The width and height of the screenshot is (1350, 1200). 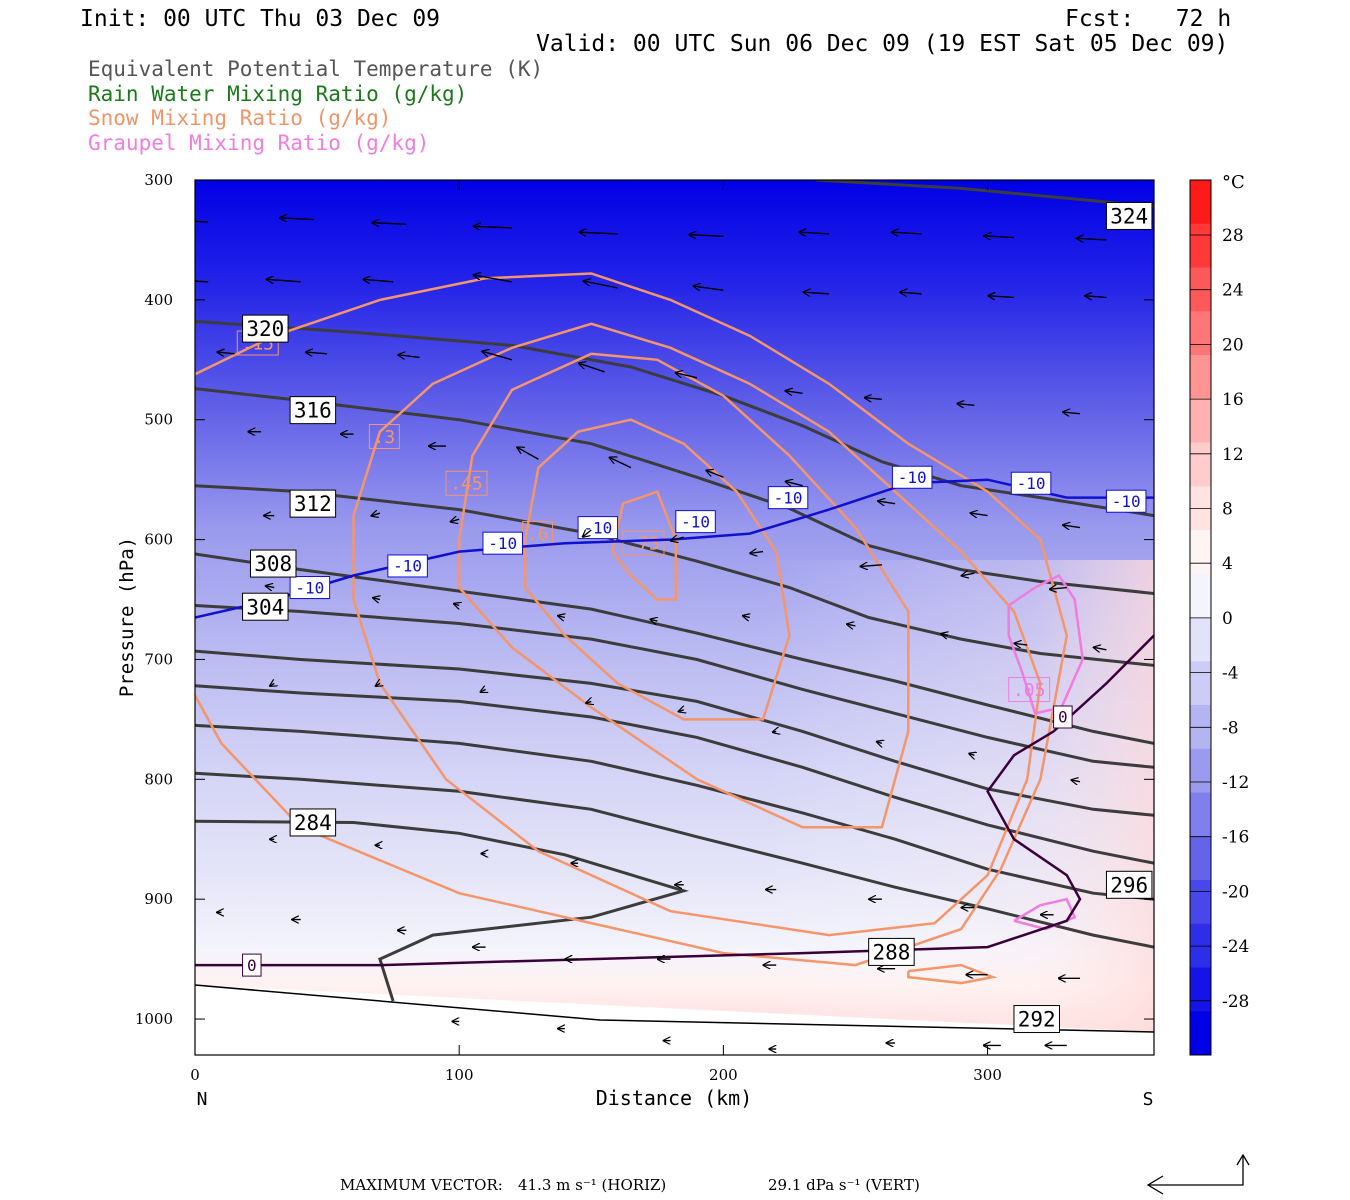 I want to click on x-tick-label: 0, so click(x=195, y=1075).